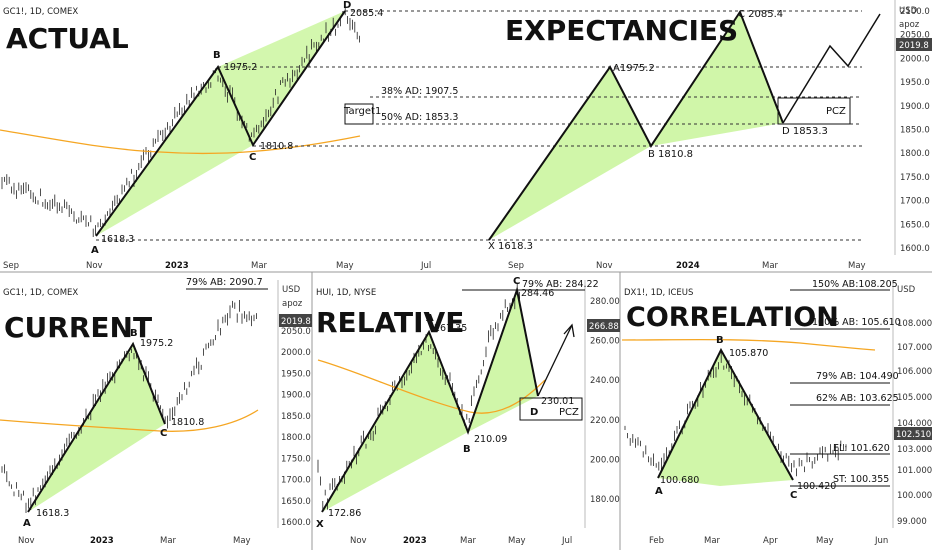 This screenshot has width=932, height=550. Describe the element at coordinates (688, 266) in the screenshot. I see `top-xtick: 2024` at that location.